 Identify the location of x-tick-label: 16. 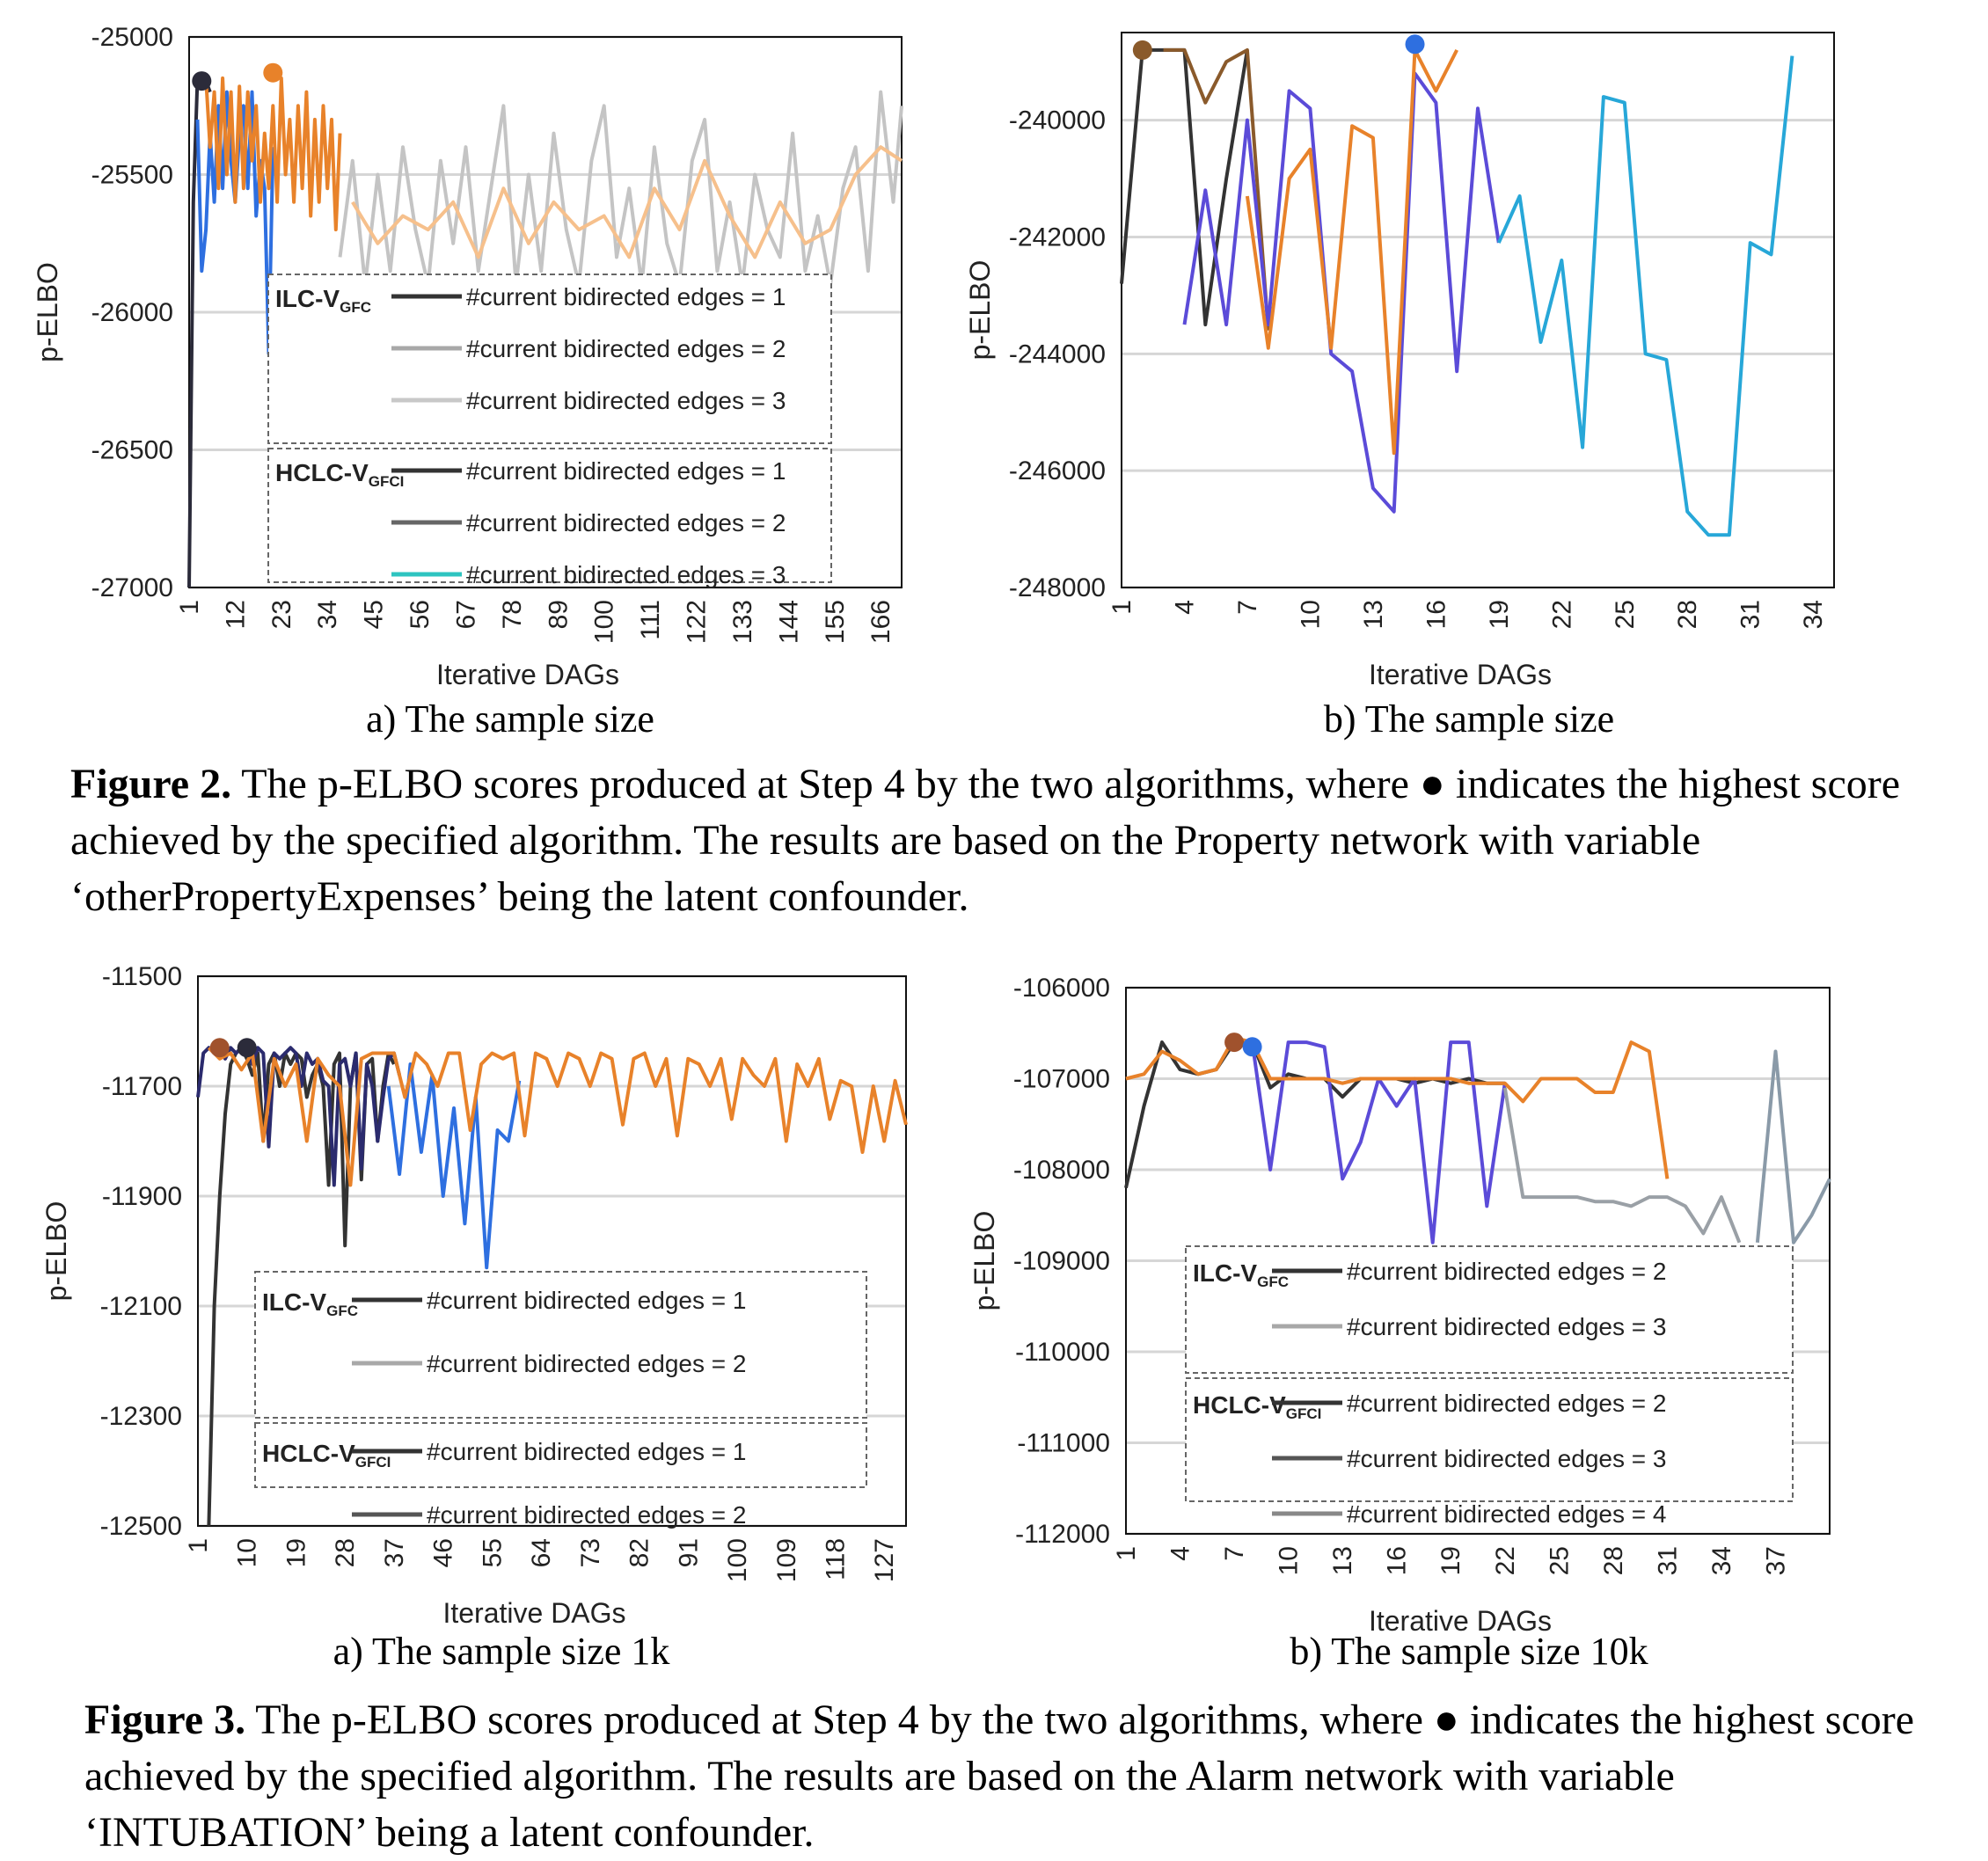
(1436, 614).